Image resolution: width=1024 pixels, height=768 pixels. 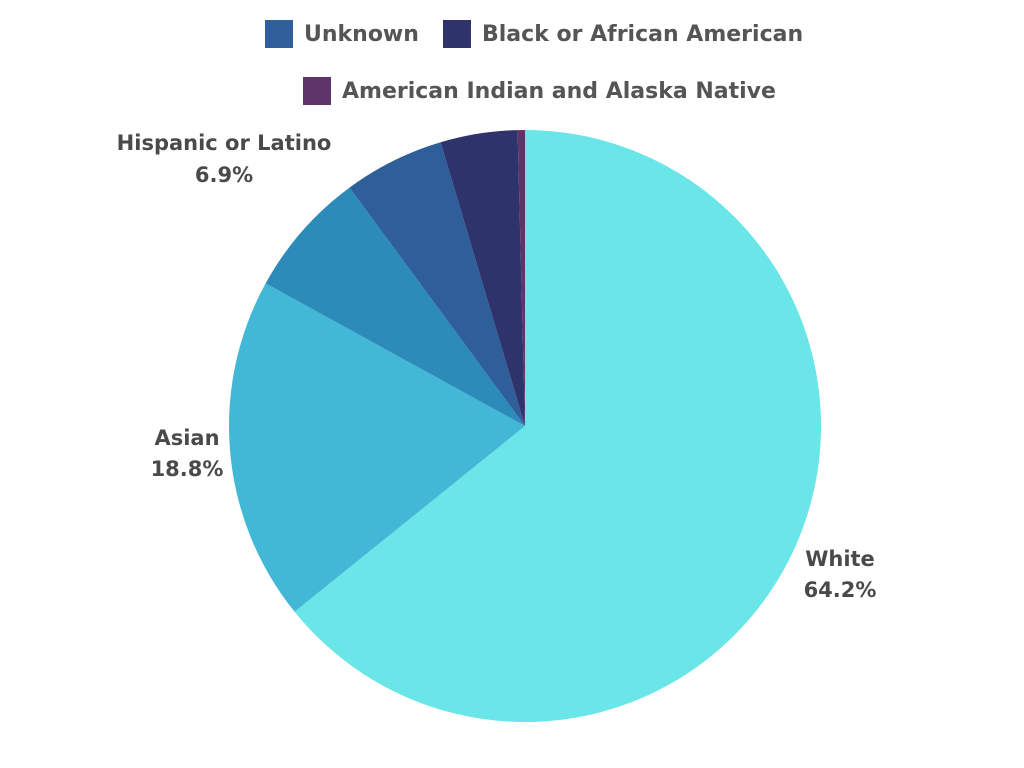 I want to click on legend-item-black-or-african-american: Black or African American, so click(x=623, y=34).